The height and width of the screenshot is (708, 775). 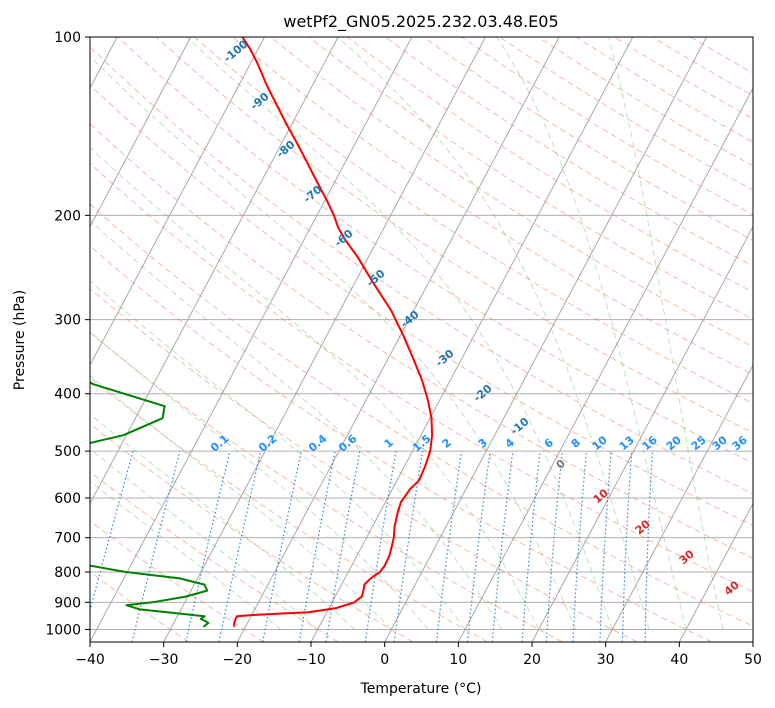 I want to click on x-tick-label: −10, so click(x=311, y=660).